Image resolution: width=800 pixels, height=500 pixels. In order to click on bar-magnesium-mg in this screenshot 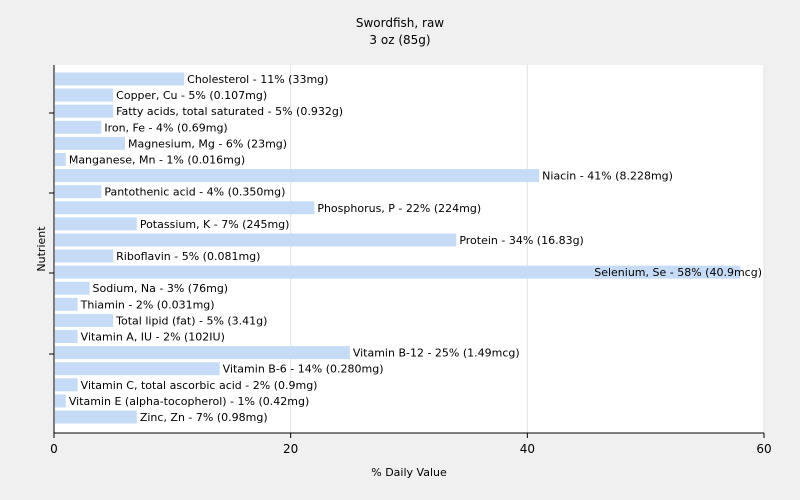, I will do `click(90, 143)`.